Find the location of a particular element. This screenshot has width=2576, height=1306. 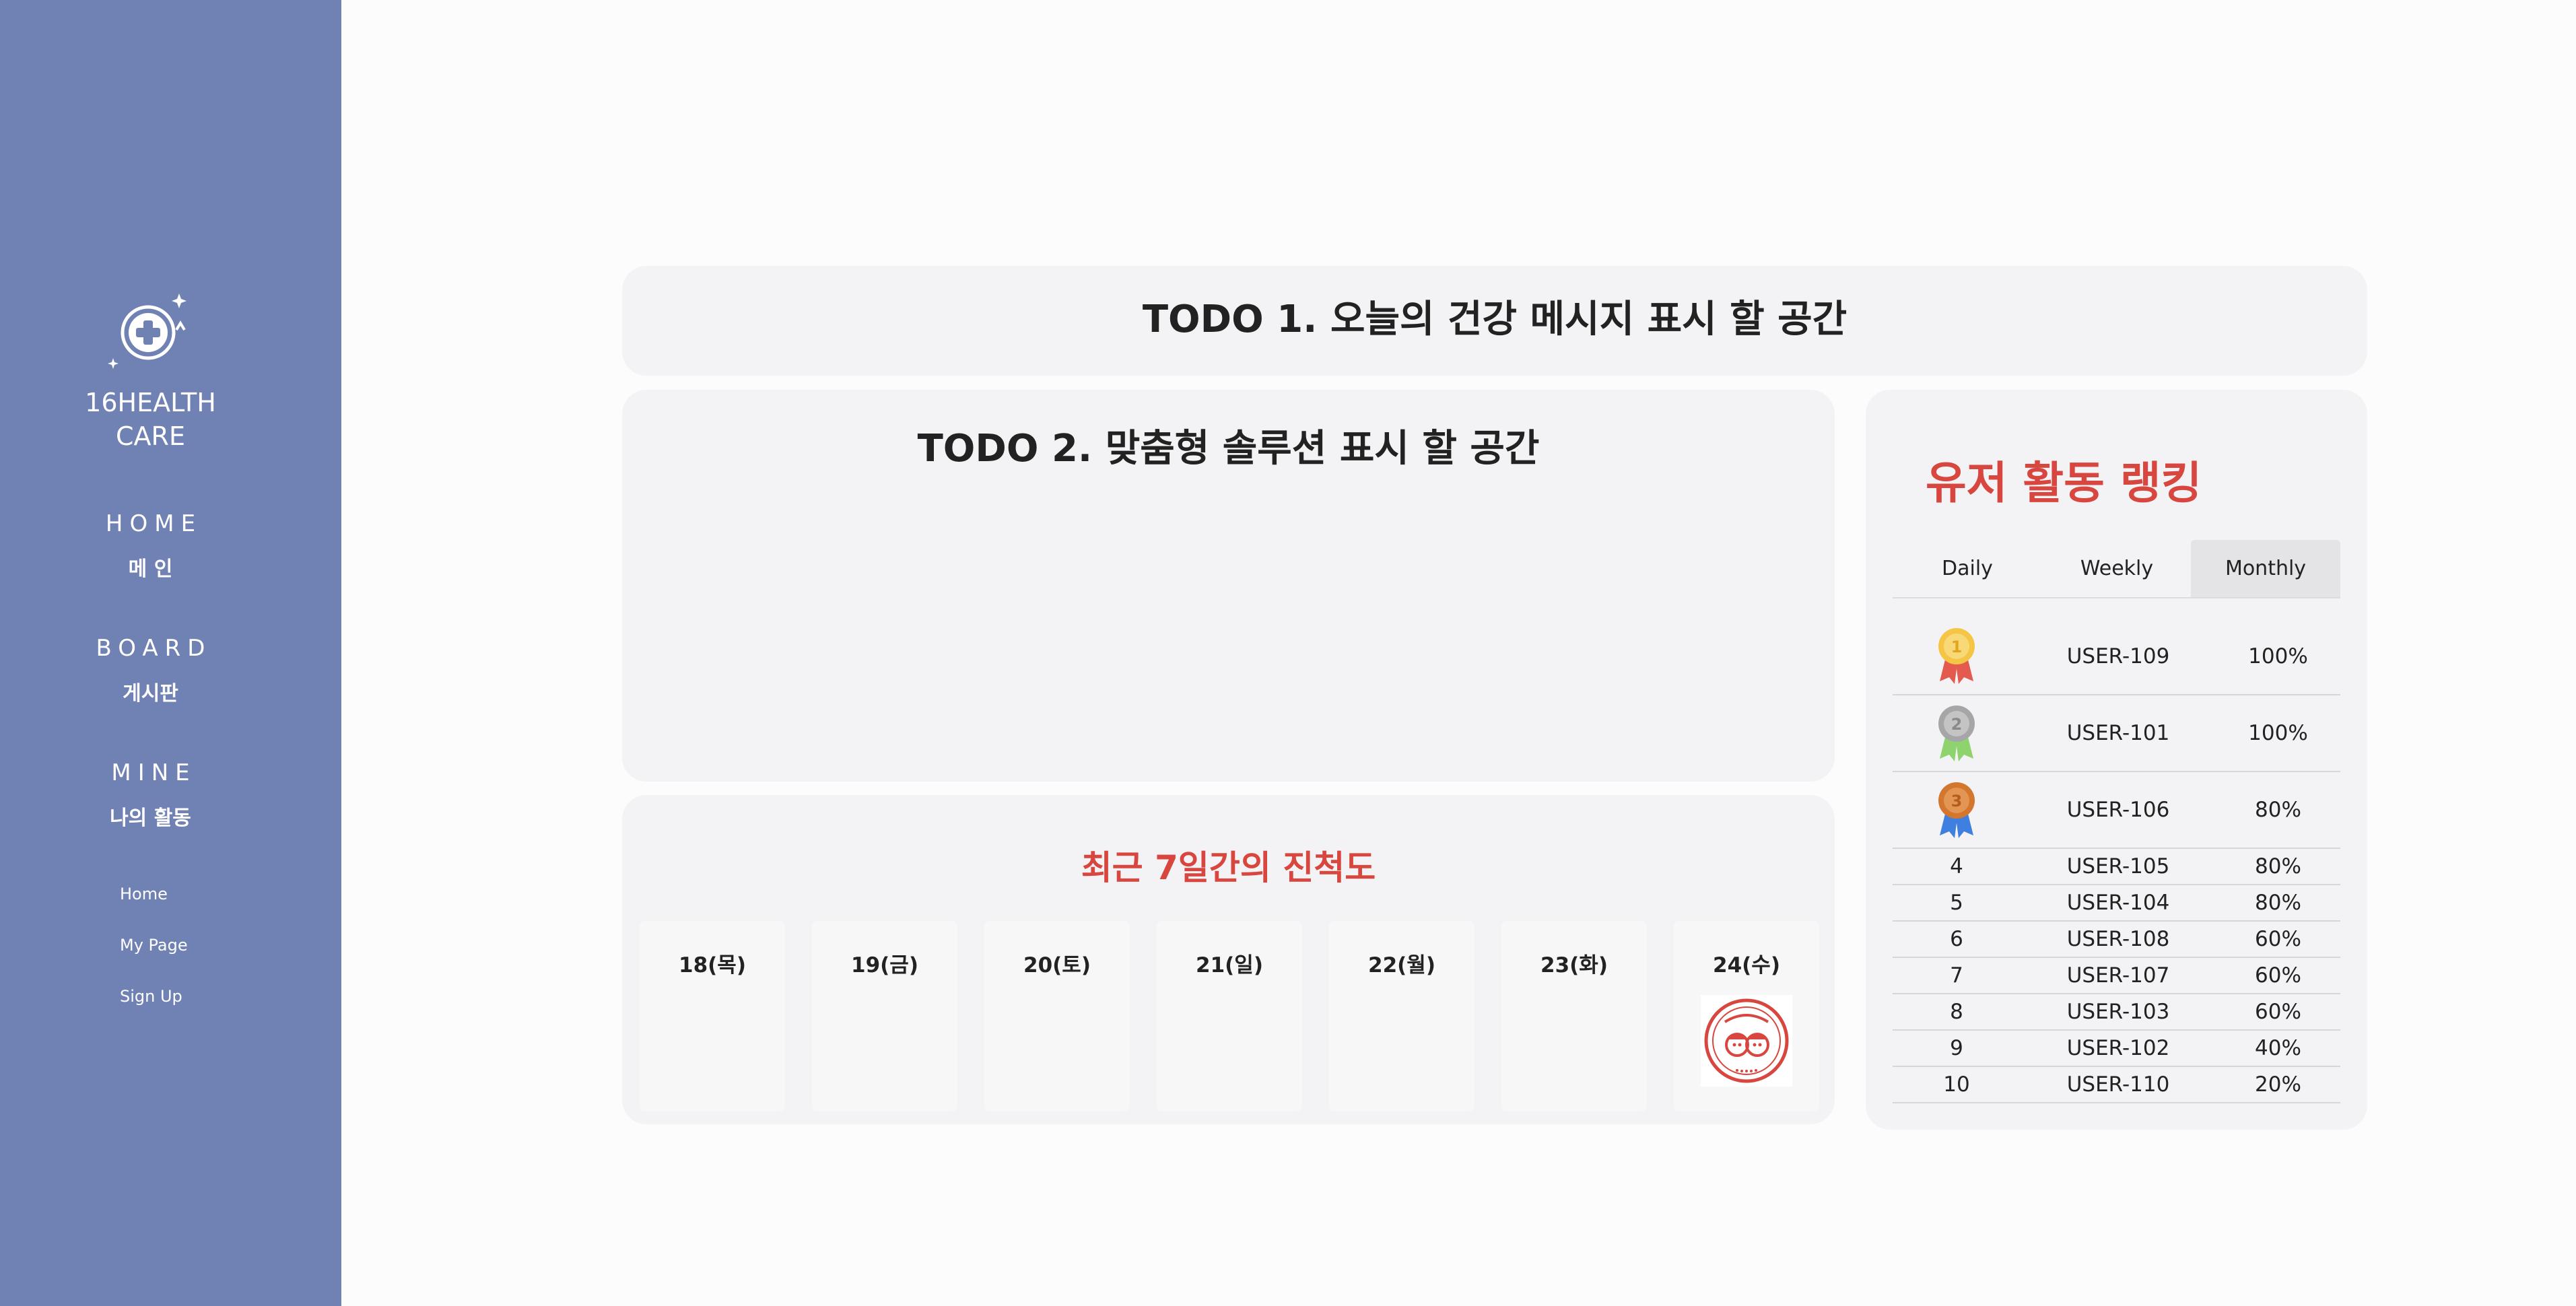

nav-board: BOARD 게시판 is located at coordinates (151, 671).